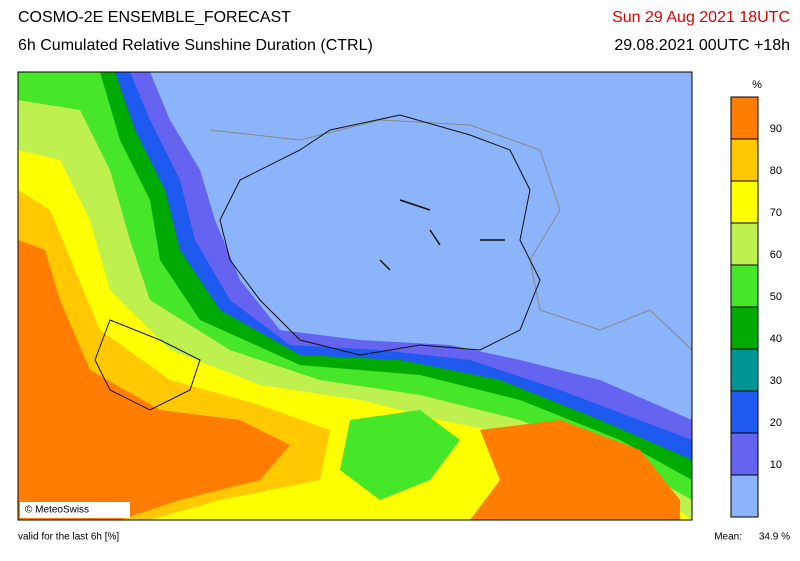 The height and width of the screenshot is (561, 800). What do you see at coordinates (776, 171) in the screenshot?
I see `colorbar-tick-label: 80` at bounding box center [776, 171].